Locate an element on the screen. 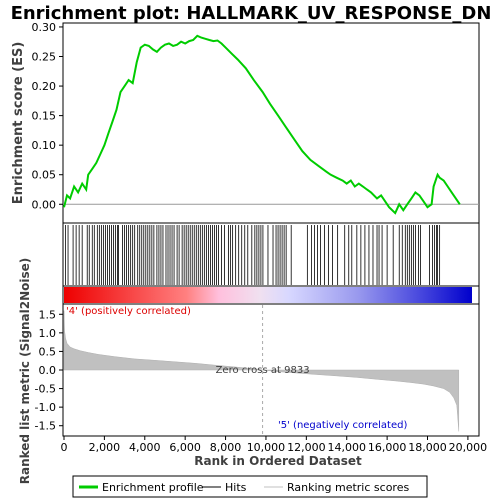 The image size is (500, 500). x-axis-label: Rank in Ordered Dataset is located at coordinates (278, 461).